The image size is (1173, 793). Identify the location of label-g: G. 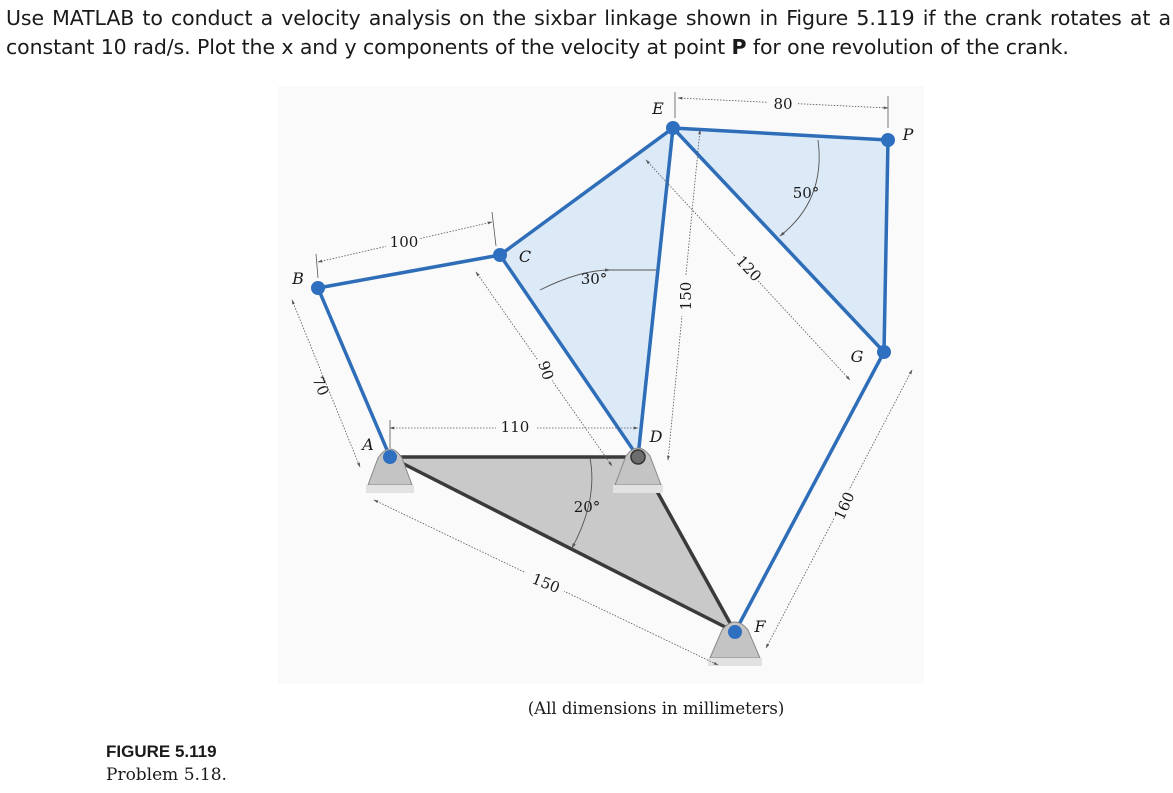
(857, 356).